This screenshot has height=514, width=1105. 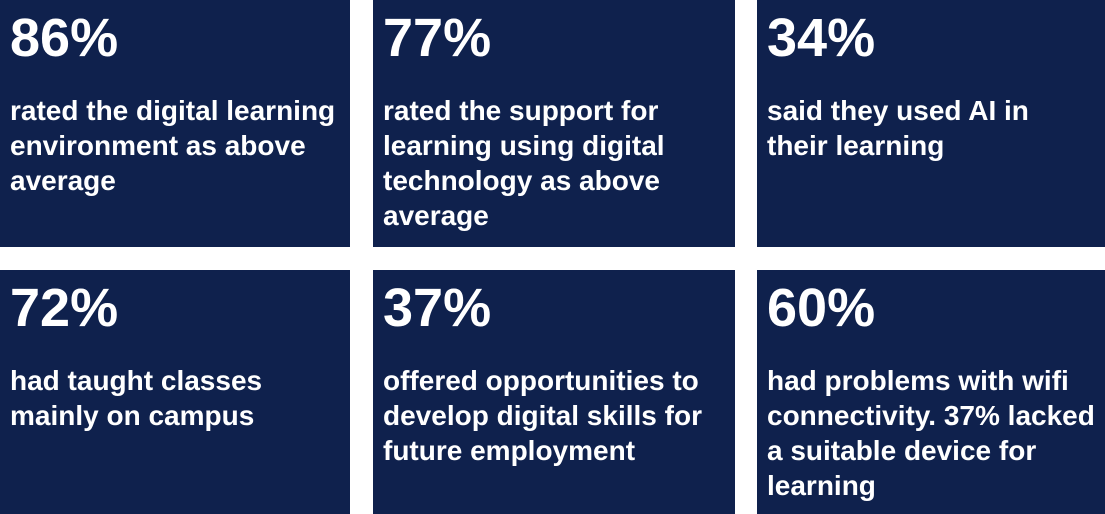 What do you see at coordinates (437, 308) in the screenshot?
I see `stat-value: 37%` at bounding box center [437, 308].